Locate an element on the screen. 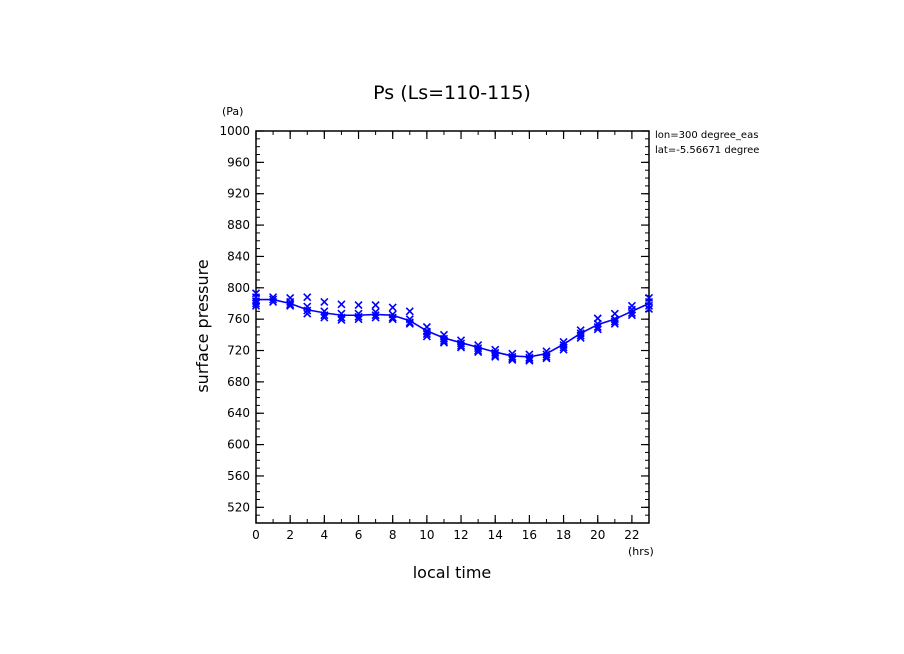 This screenshot has width=904, height=654. data-marks is located at coordinates (452, 327).